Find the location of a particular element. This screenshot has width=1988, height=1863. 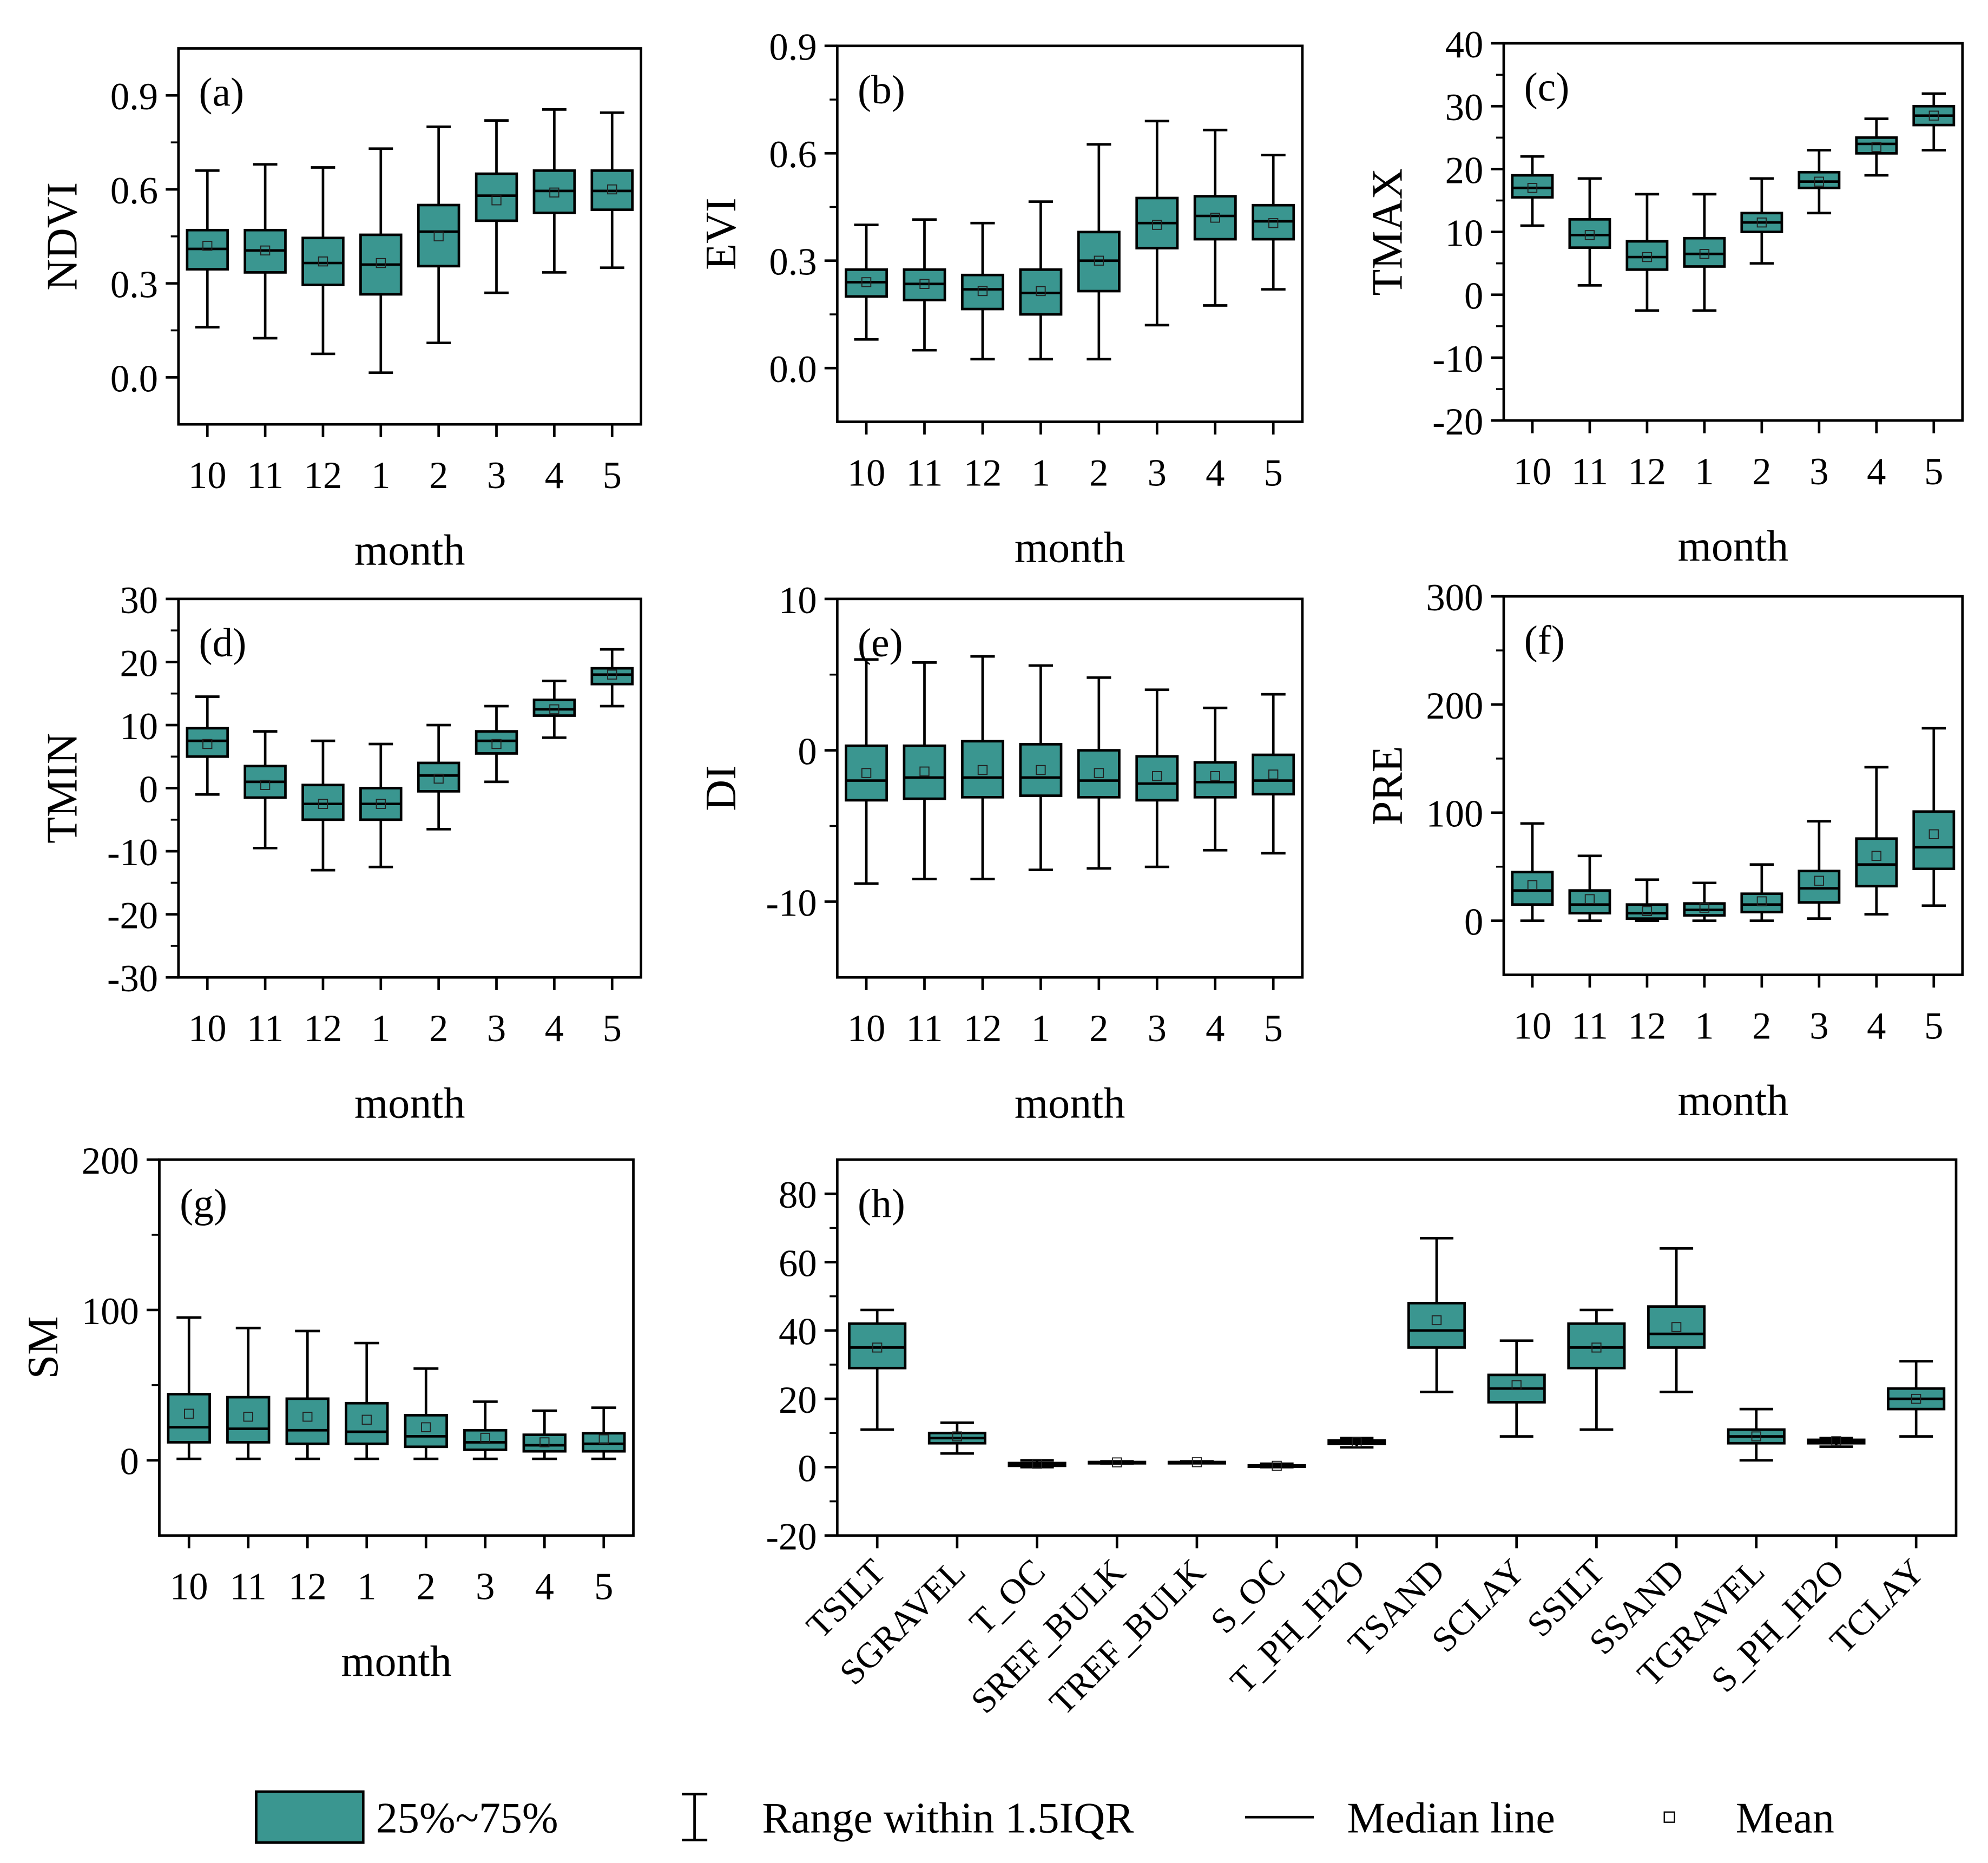

panel-label: (c) is located at coordinates (1547, 87).